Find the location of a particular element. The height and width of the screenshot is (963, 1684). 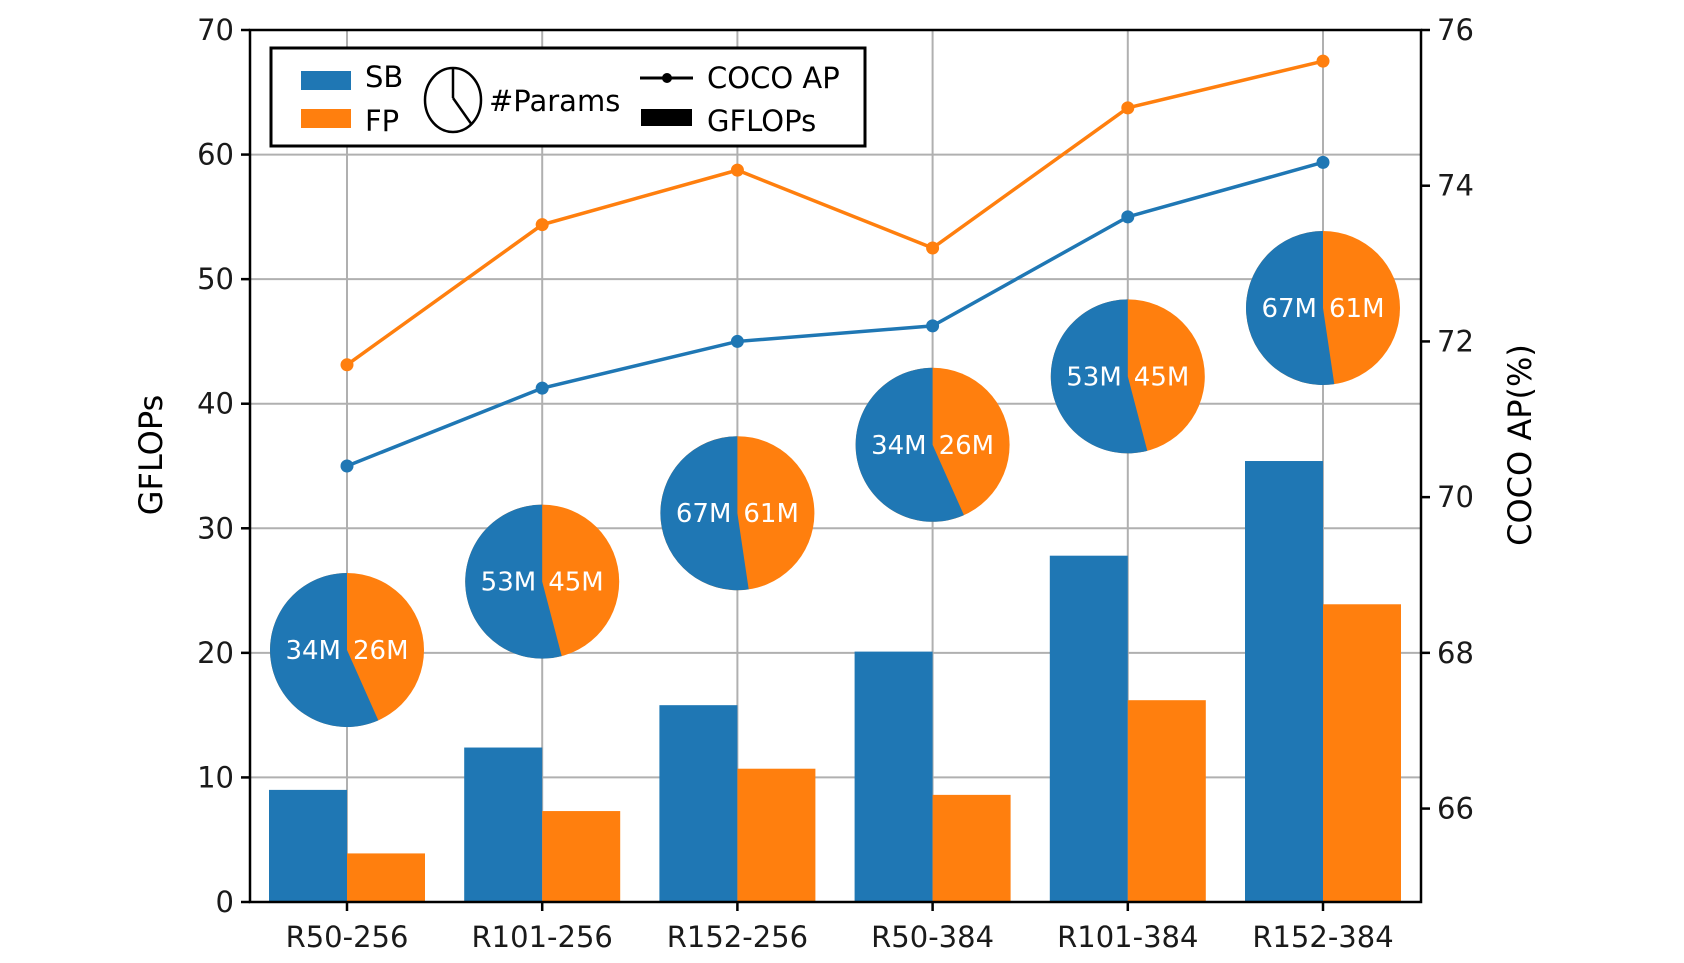

x-tick-label: R50-384 is located at coordinates (932, 937).